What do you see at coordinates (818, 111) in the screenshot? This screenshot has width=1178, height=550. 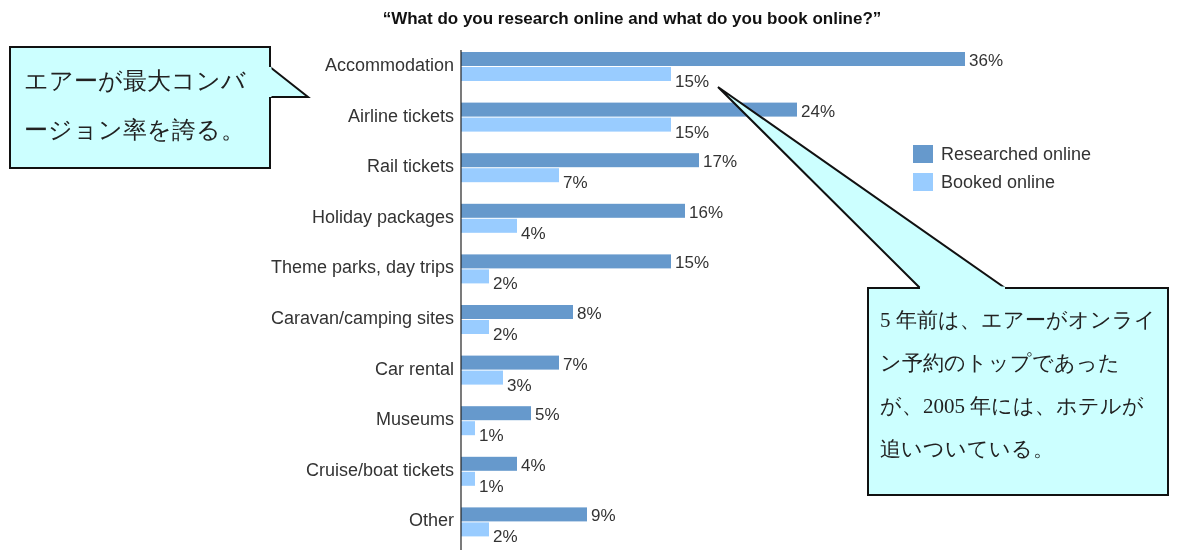 I see `data-label: 24%` at bounding box center [818, 111].